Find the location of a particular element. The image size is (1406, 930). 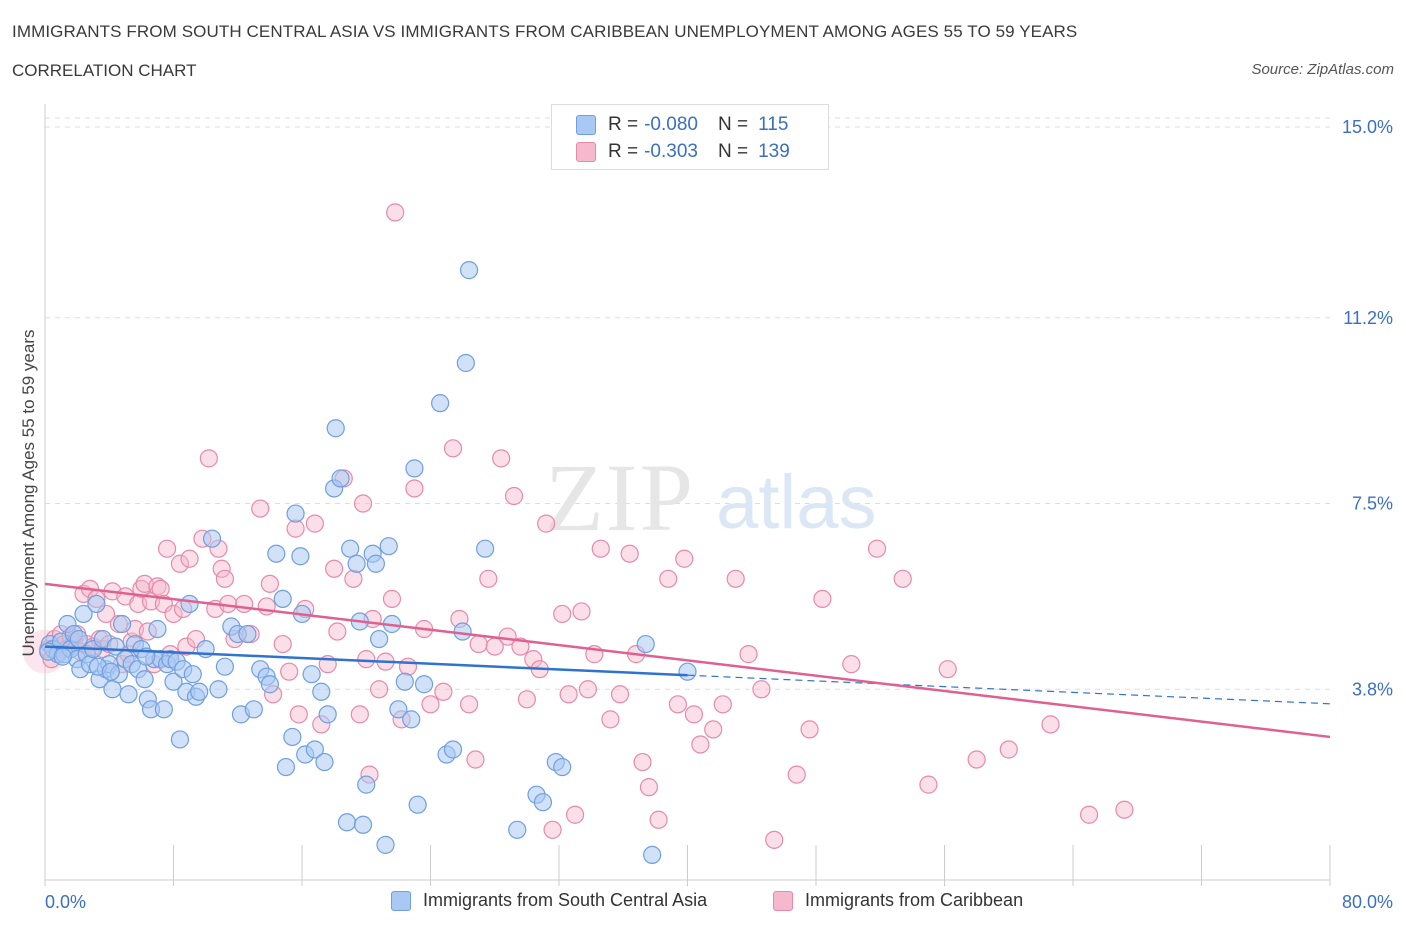

source-credit: Source: ZipAtlas.com is located at coordinates (1322, 69).